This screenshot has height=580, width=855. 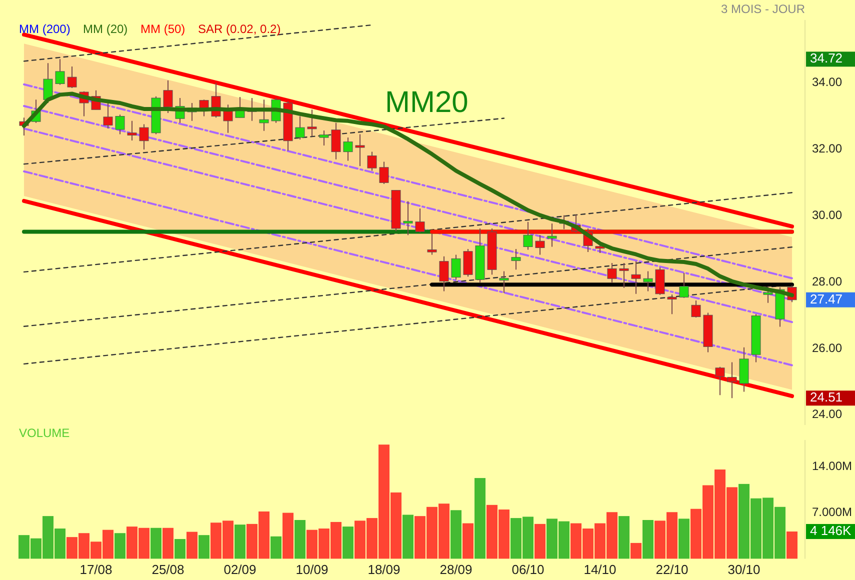 I want to click on legend-label: MM (50), so click(x=163, y=29).